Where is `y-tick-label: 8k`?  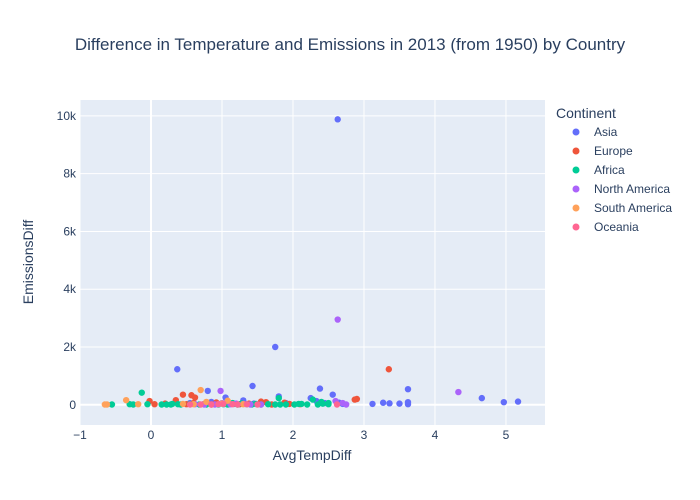 y-tick-label: 8k is located at coordinates (70, 174).